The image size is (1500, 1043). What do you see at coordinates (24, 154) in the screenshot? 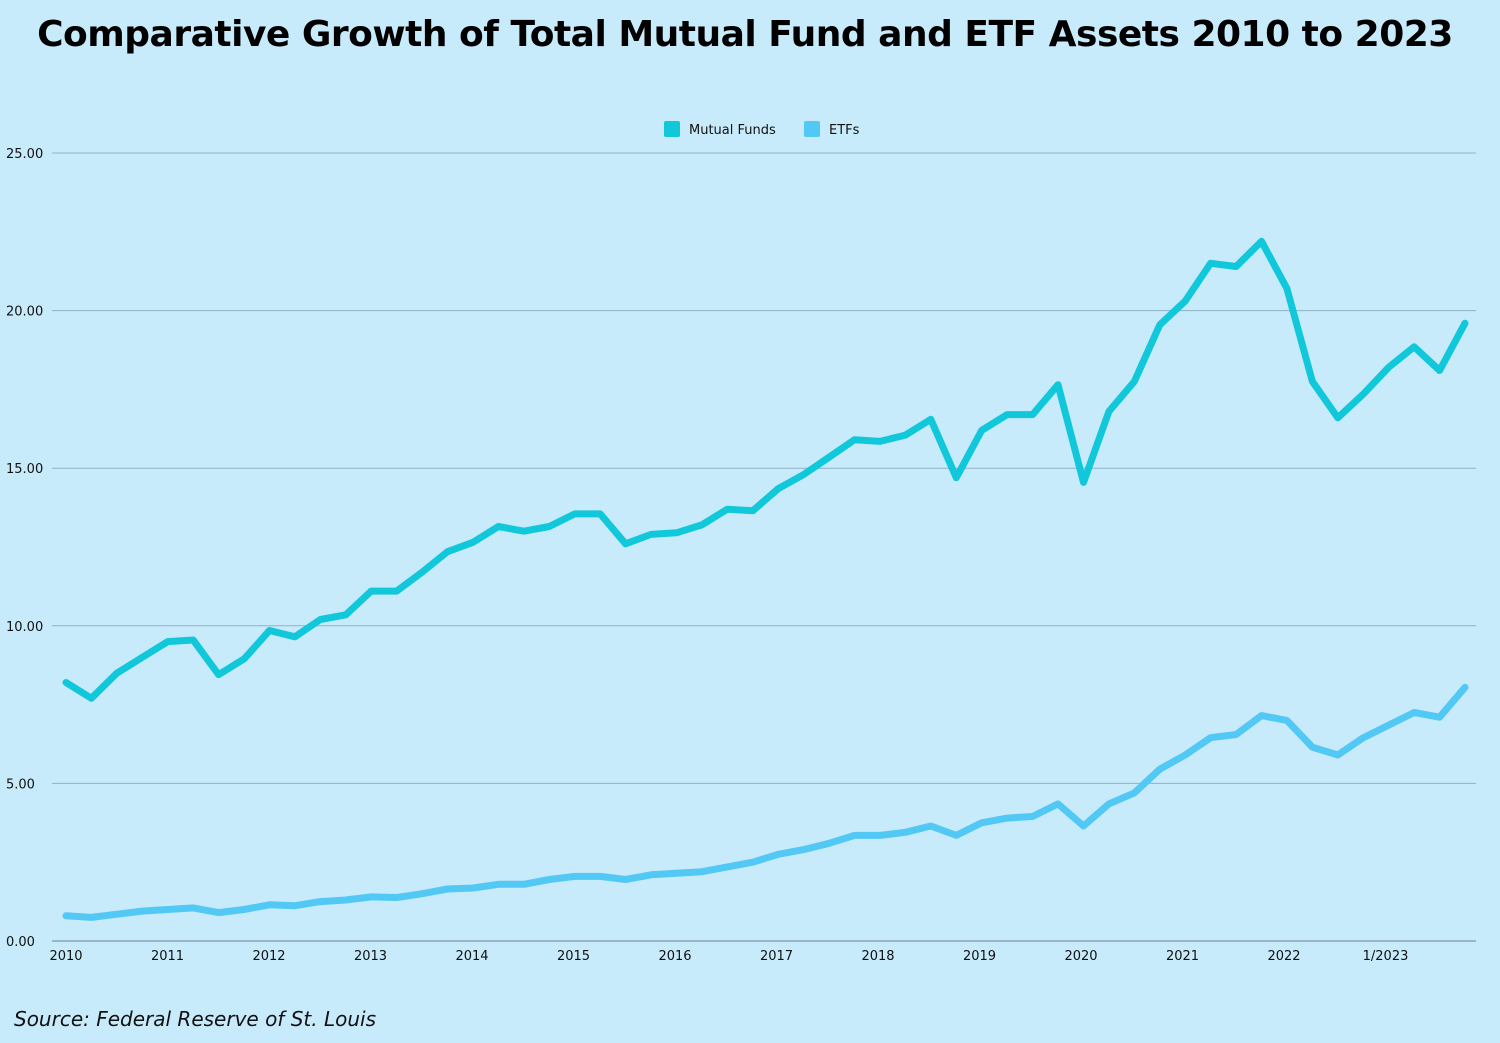
I see `y-tick-label: 25.00` at bounding box center [24, 154].